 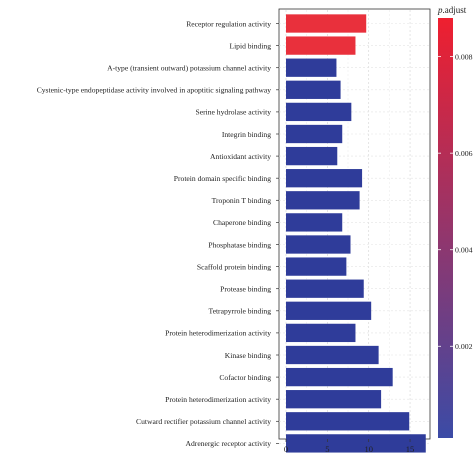 I want to click on colorbar-title-p: p, so click(x=440, y=10).